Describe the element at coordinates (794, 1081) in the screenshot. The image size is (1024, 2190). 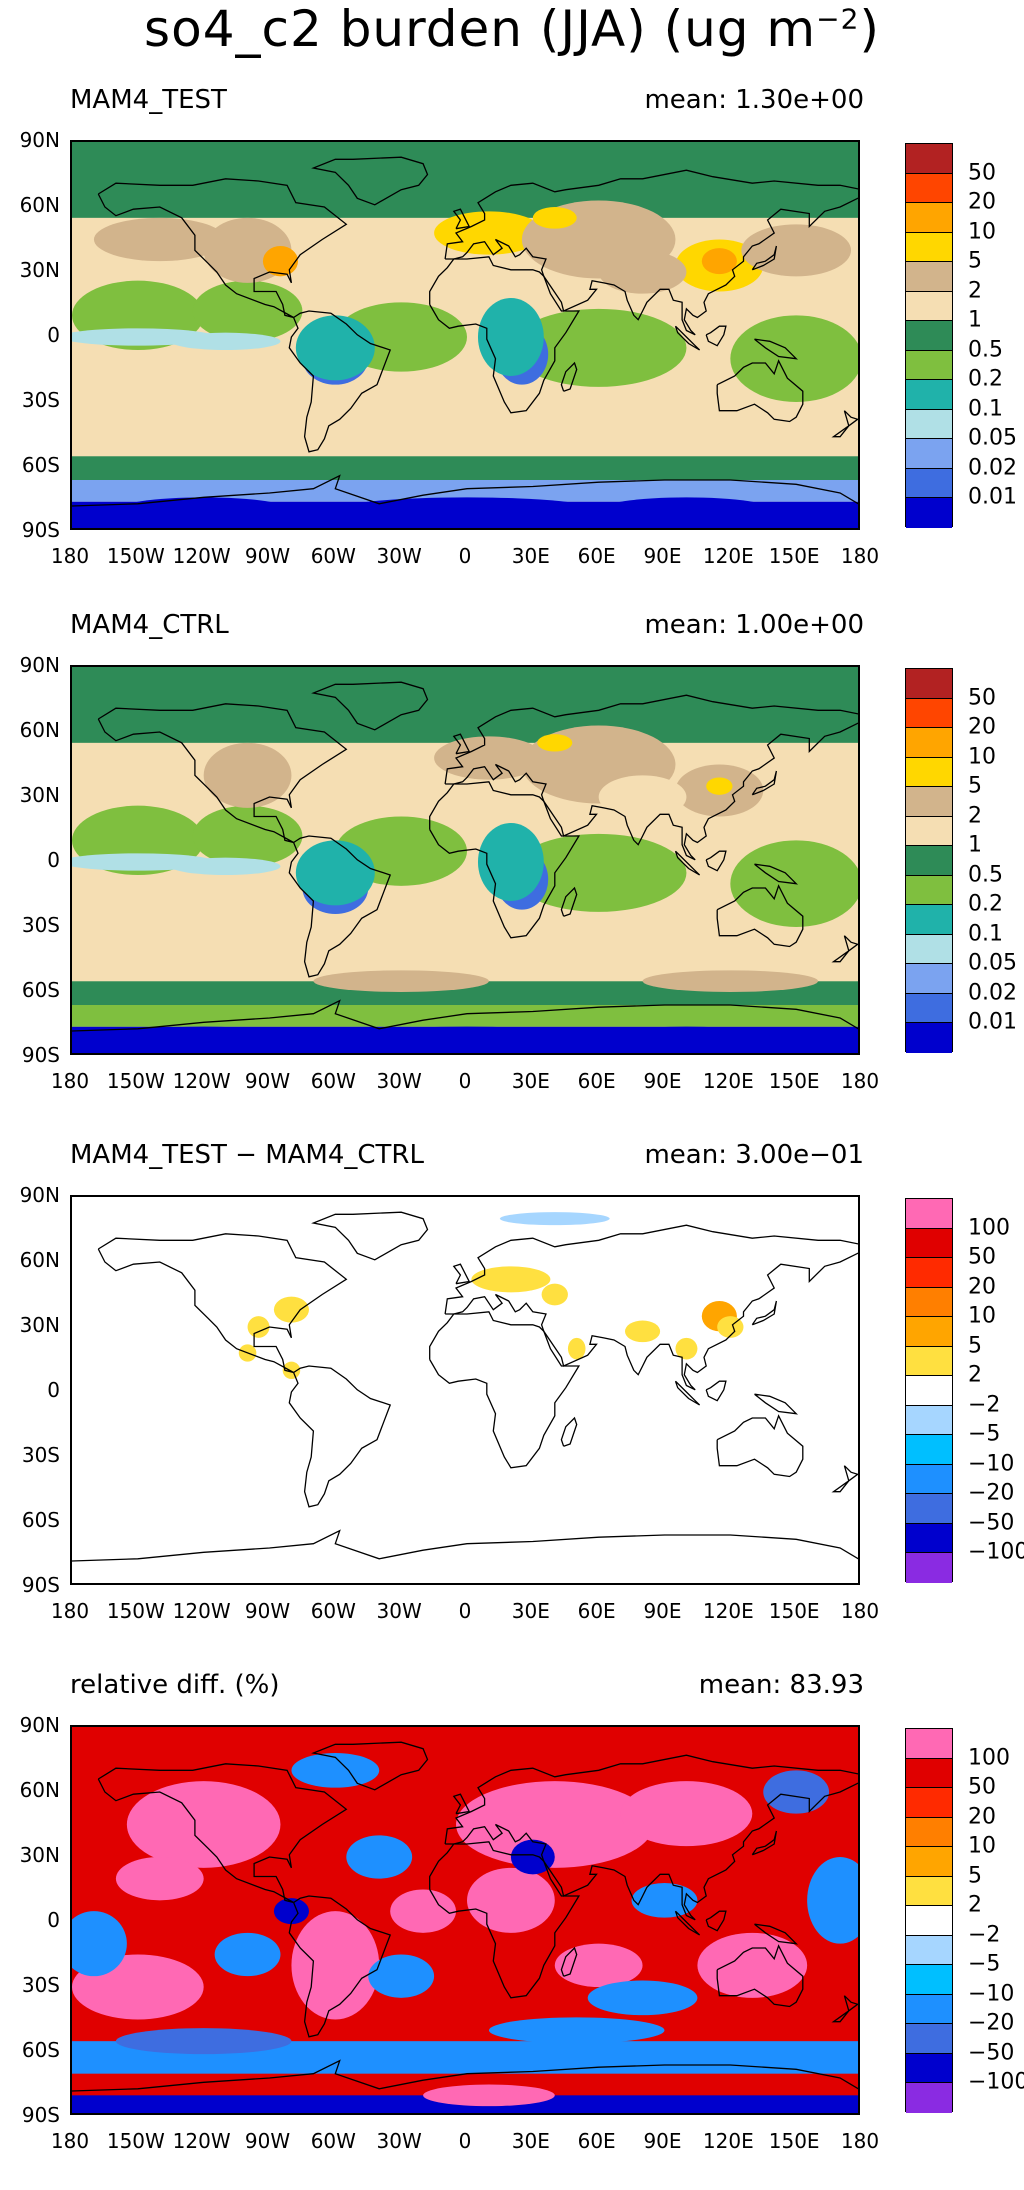
I see `x-tick-label: 150E` at that location.